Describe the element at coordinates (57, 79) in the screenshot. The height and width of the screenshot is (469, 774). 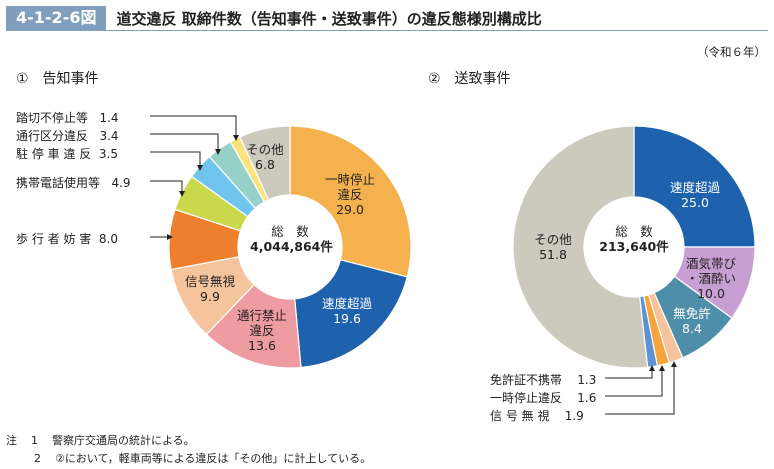
I see `left-chart-title: ① 告知事件` at that location.